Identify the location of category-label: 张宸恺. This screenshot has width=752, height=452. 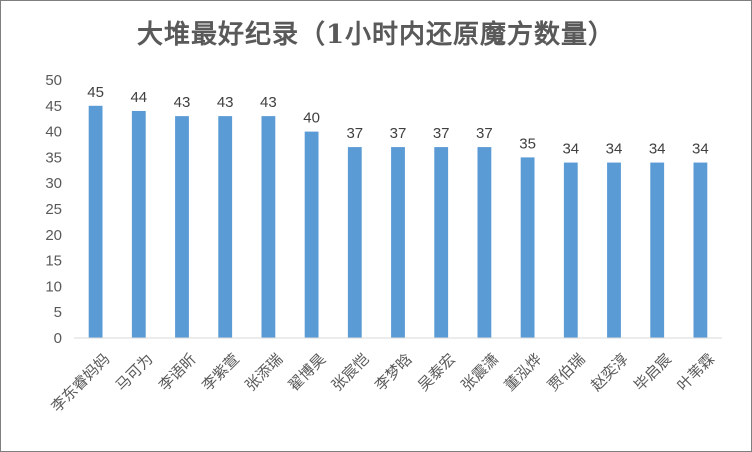
(350, 372).